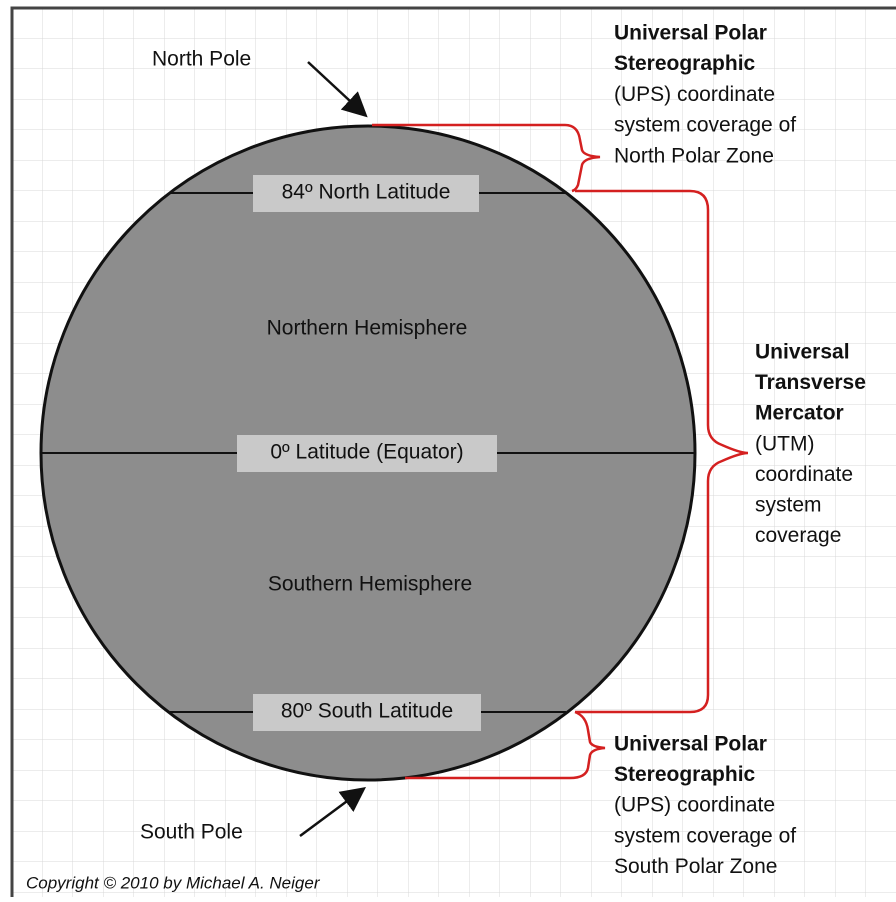 This screenshot has width=896, height=902. What do you see at coordinates (695, 866) in the screenshot?
I see `note-text: South Polar Zone` at bounding box center [695, 866].